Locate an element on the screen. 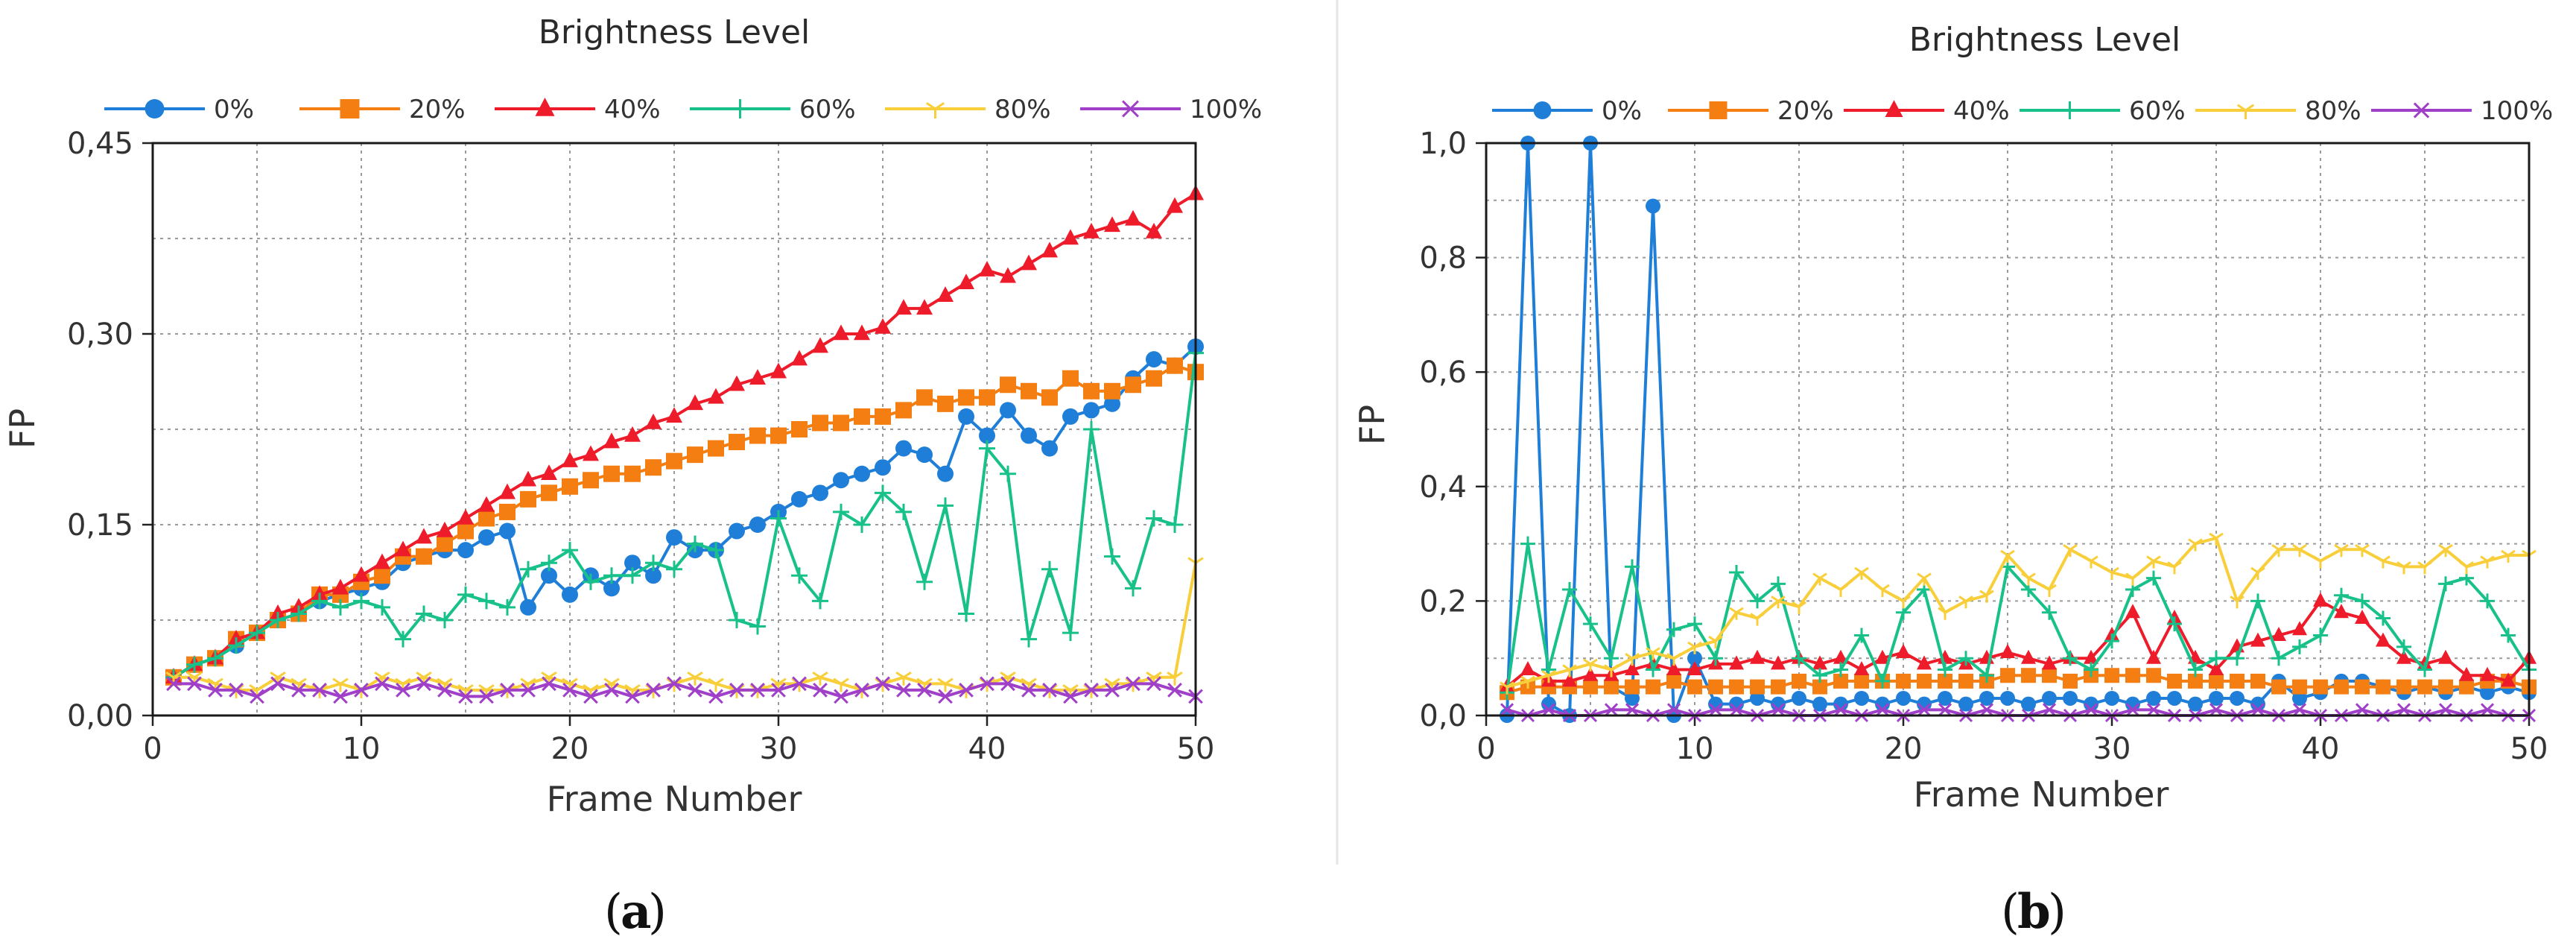 Image resolution: width=2576 pixels, height=951 pixels. chart-a-x-tick-label: 50 is located at coordinates (1196, 749).